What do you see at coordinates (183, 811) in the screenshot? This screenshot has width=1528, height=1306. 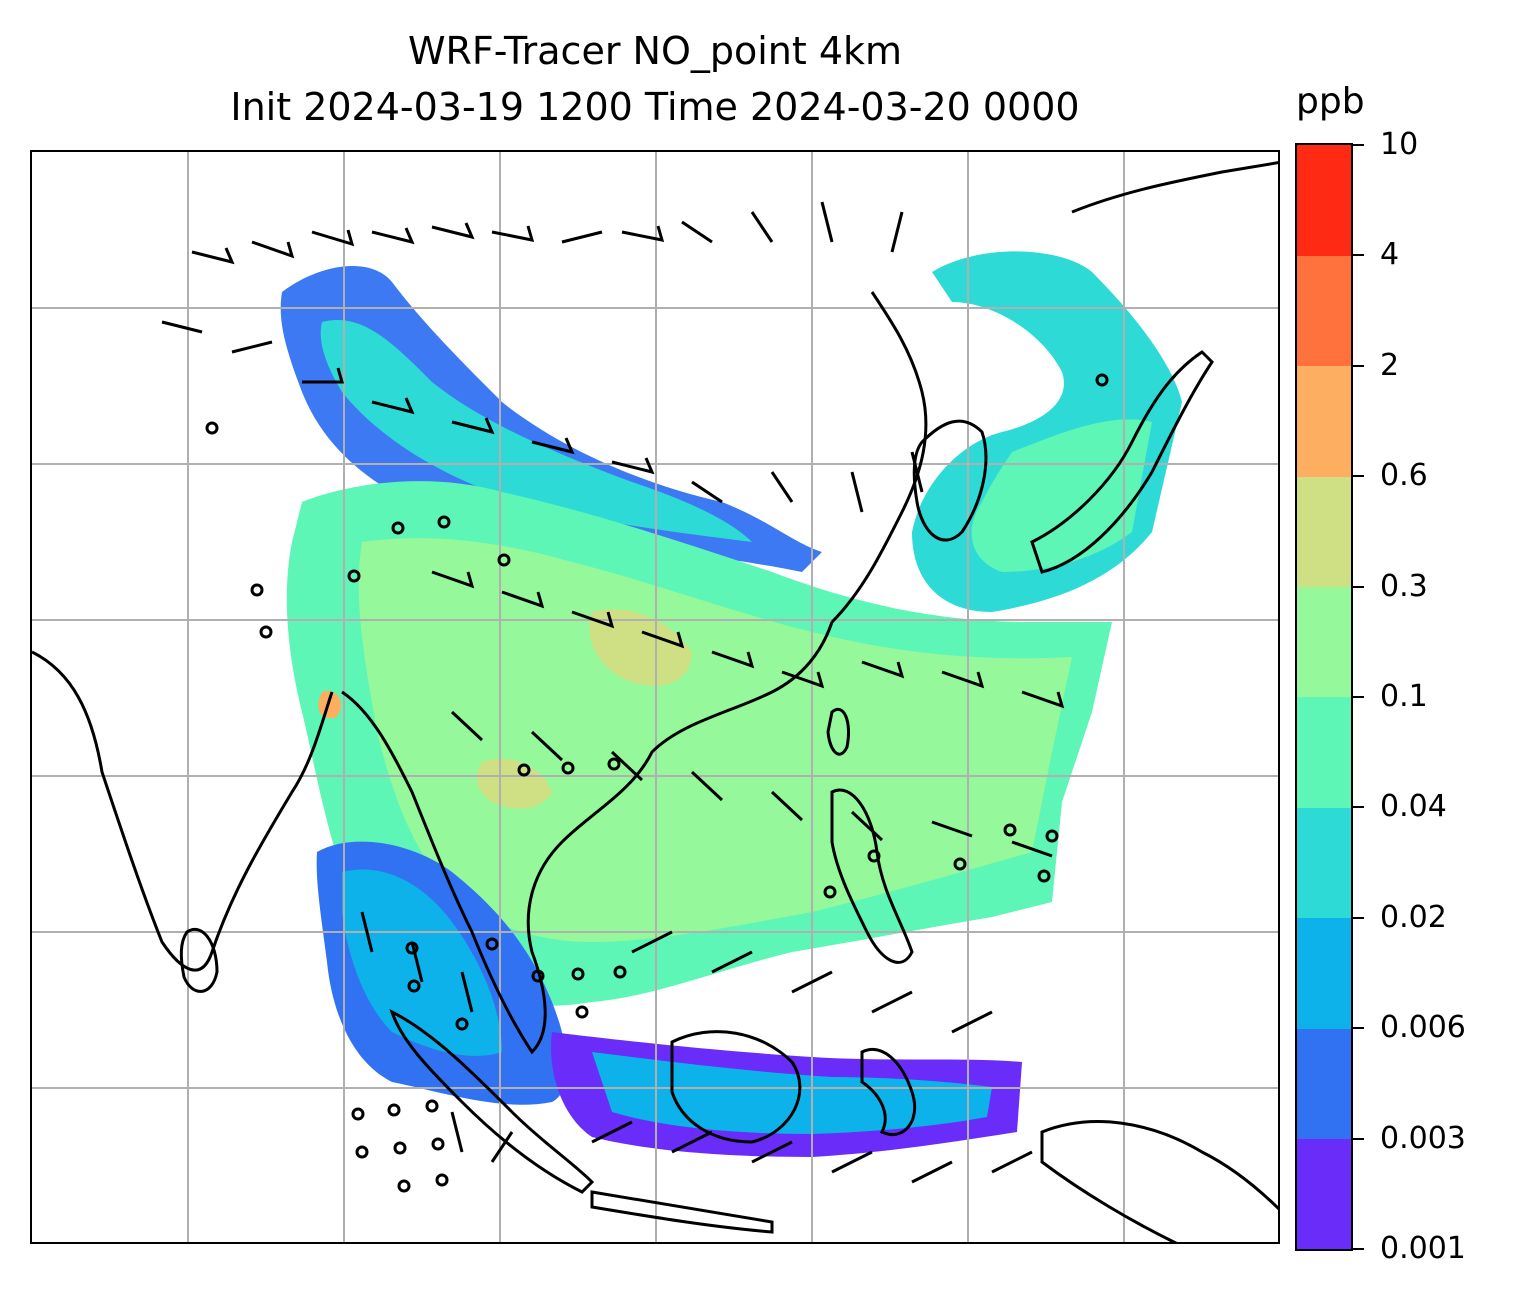 I see `india-coast` at bounding box center [183, 811].